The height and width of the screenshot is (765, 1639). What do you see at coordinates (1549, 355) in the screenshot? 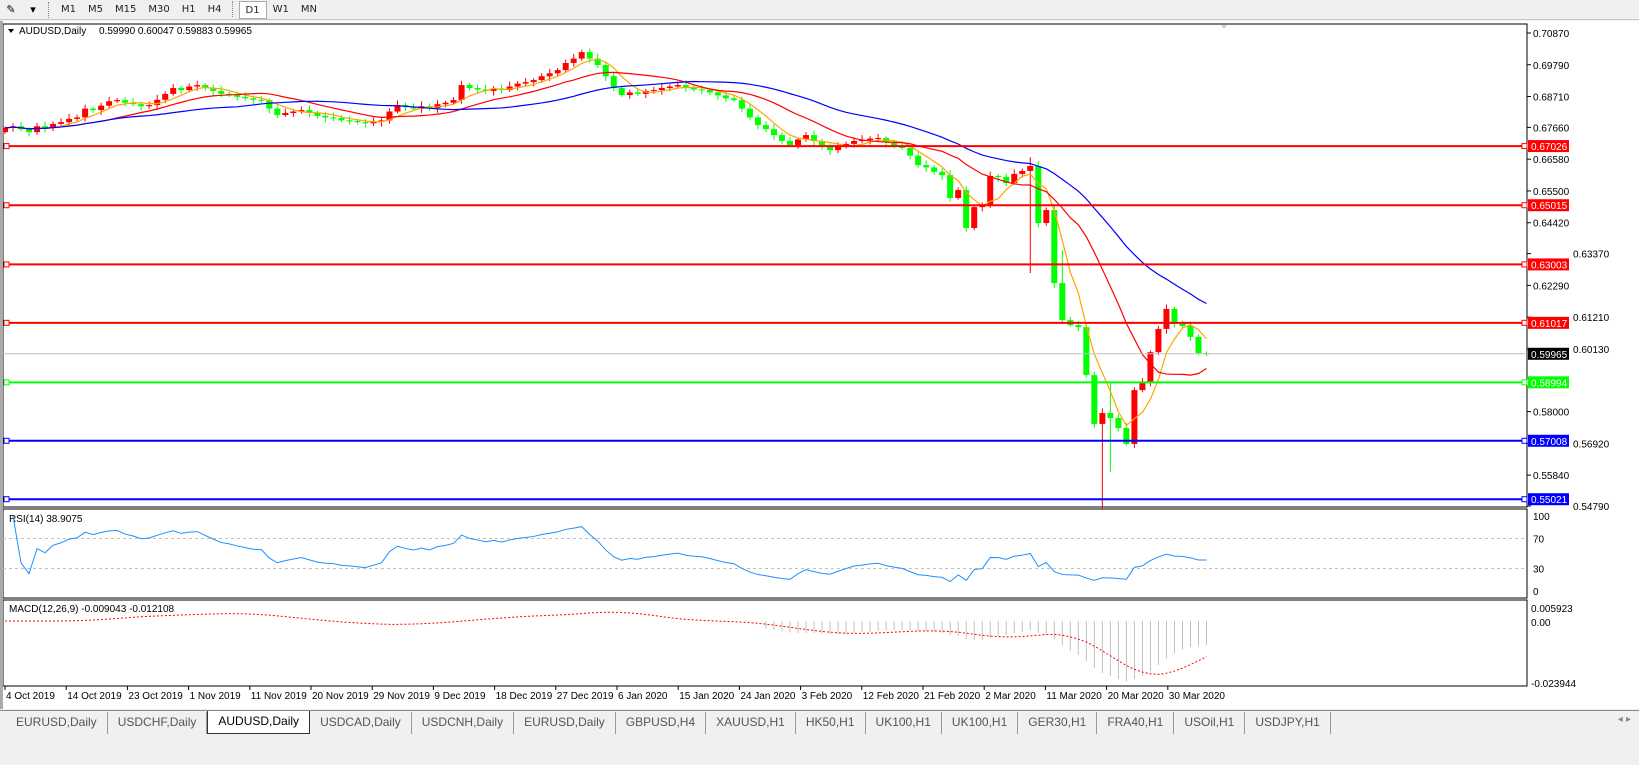
I see `current-price-label: 0.59965` at bounding box center [1549, 355].